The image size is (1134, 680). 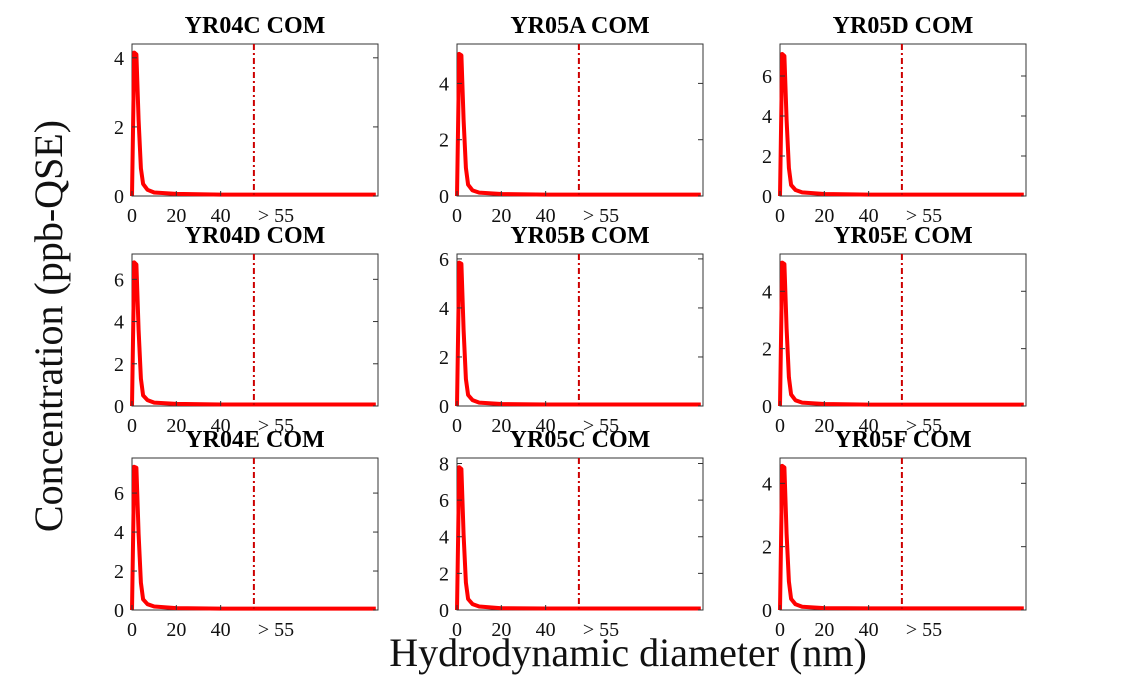 I want to click on panel-title: YR05C COM, so click(x=580, y=440).